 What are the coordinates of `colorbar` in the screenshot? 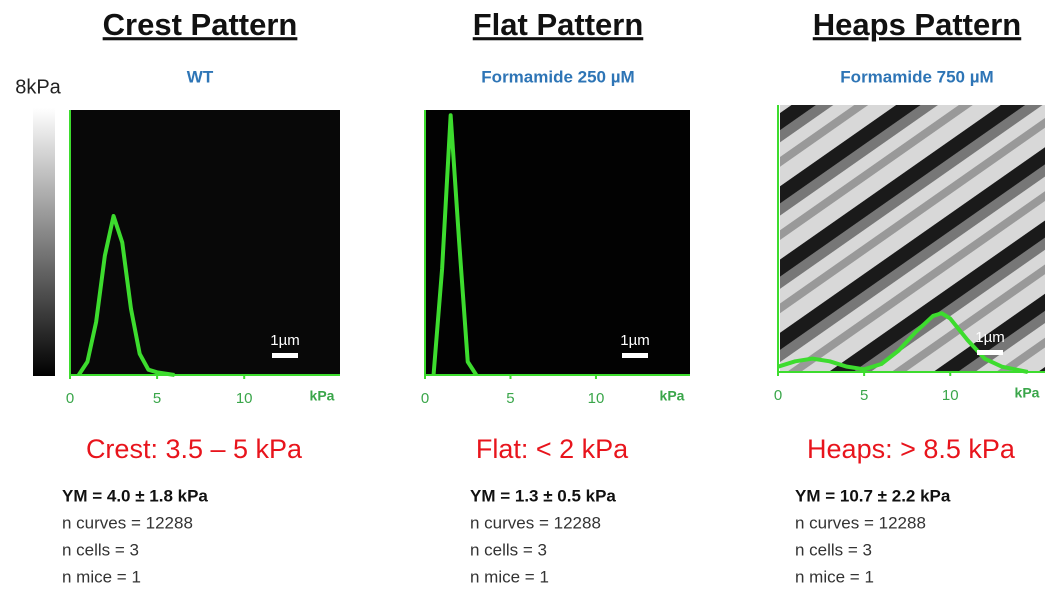 It's located at (44, 242).